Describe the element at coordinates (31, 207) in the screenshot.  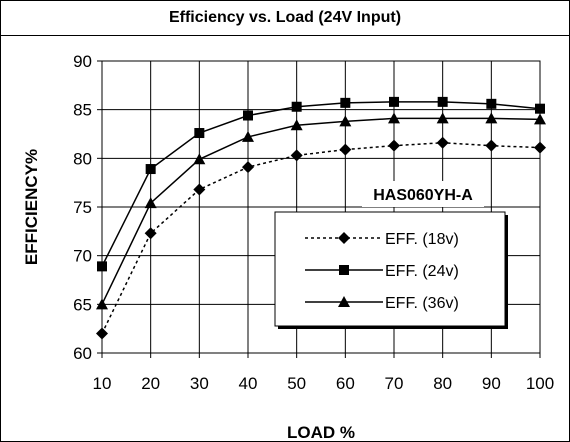
I see `y-axis-title: EFFICIENCY%` at that location.